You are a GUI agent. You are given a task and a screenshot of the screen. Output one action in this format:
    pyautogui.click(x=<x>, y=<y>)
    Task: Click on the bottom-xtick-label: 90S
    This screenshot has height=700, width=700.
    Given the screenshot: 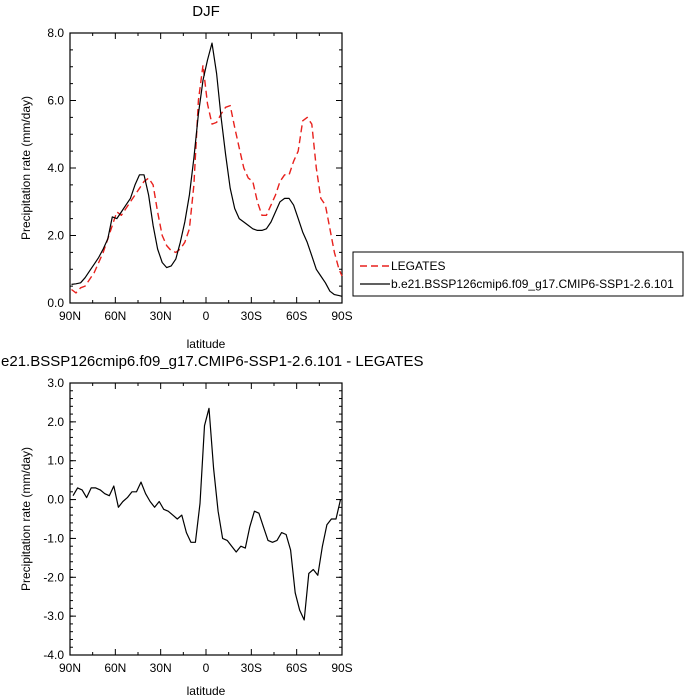 What is the action you would take?
    pyautogui.click(x=341, y=668)
    